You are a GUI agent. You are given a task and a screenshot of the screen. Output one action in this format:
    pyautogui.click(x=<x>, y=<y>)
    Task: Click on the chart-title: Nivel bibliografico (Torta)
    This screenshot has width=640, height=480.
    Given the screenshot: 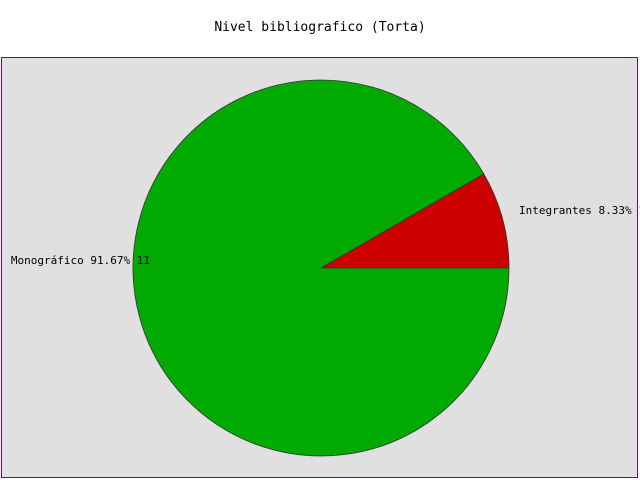 What is the action you would take?
    pyautogui.click(x=320, y=27)
    